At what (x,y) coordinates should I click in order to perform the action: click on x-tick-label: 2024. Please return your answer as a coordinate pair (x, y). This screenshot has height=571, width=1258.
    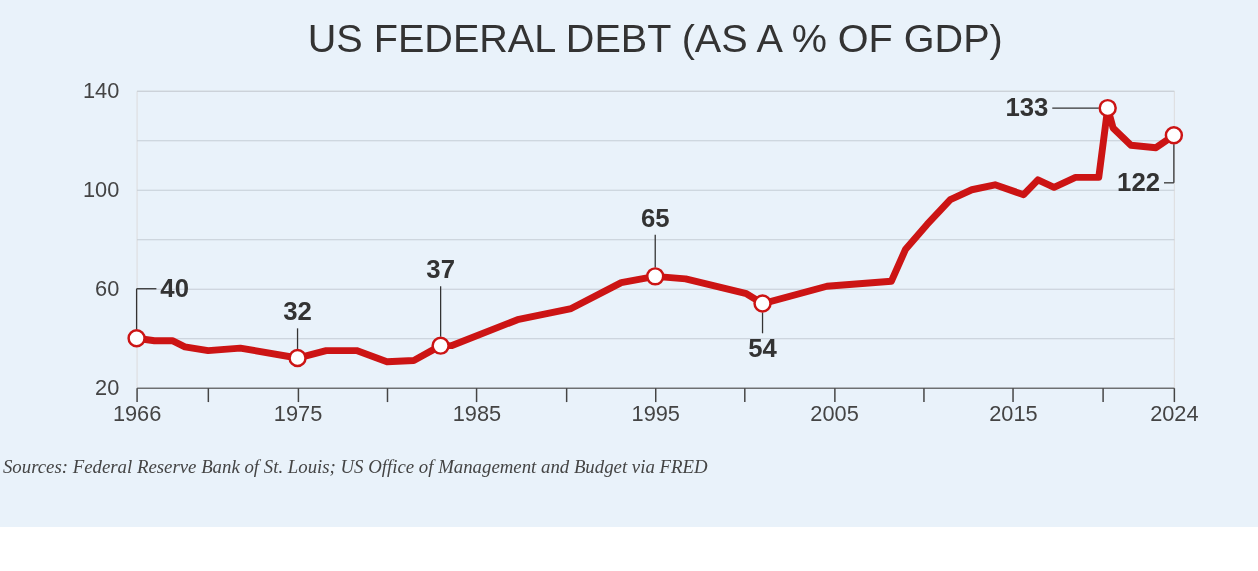
    Looking at the image, I should click on (1174, 413).